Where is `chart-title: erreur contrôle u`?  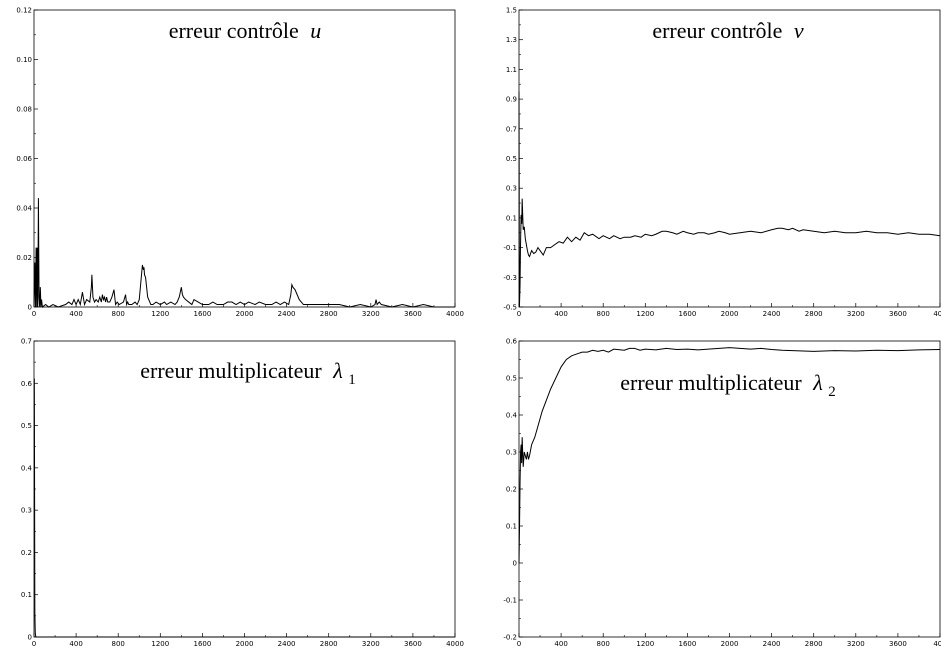 chart-title: erreur contrôle u is located at coordinates (245, 30).